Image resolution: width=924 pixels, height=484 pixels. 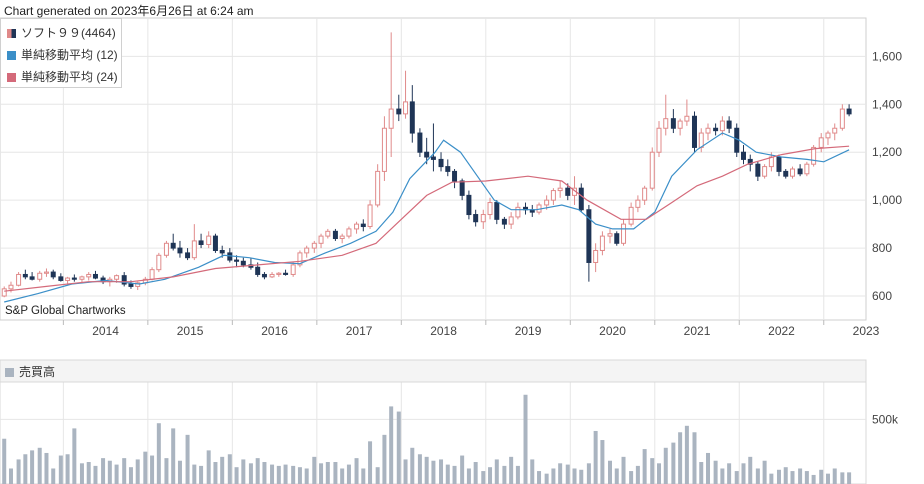 I want to click on y-tick-label: 600, so click(x=882, y=296).